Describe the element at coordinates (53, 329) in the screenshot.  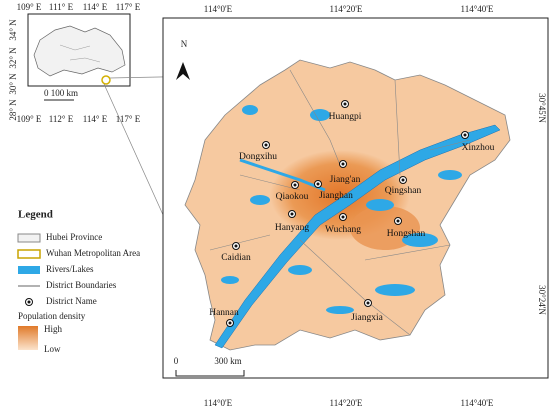
I see `density-high: High` at that location.